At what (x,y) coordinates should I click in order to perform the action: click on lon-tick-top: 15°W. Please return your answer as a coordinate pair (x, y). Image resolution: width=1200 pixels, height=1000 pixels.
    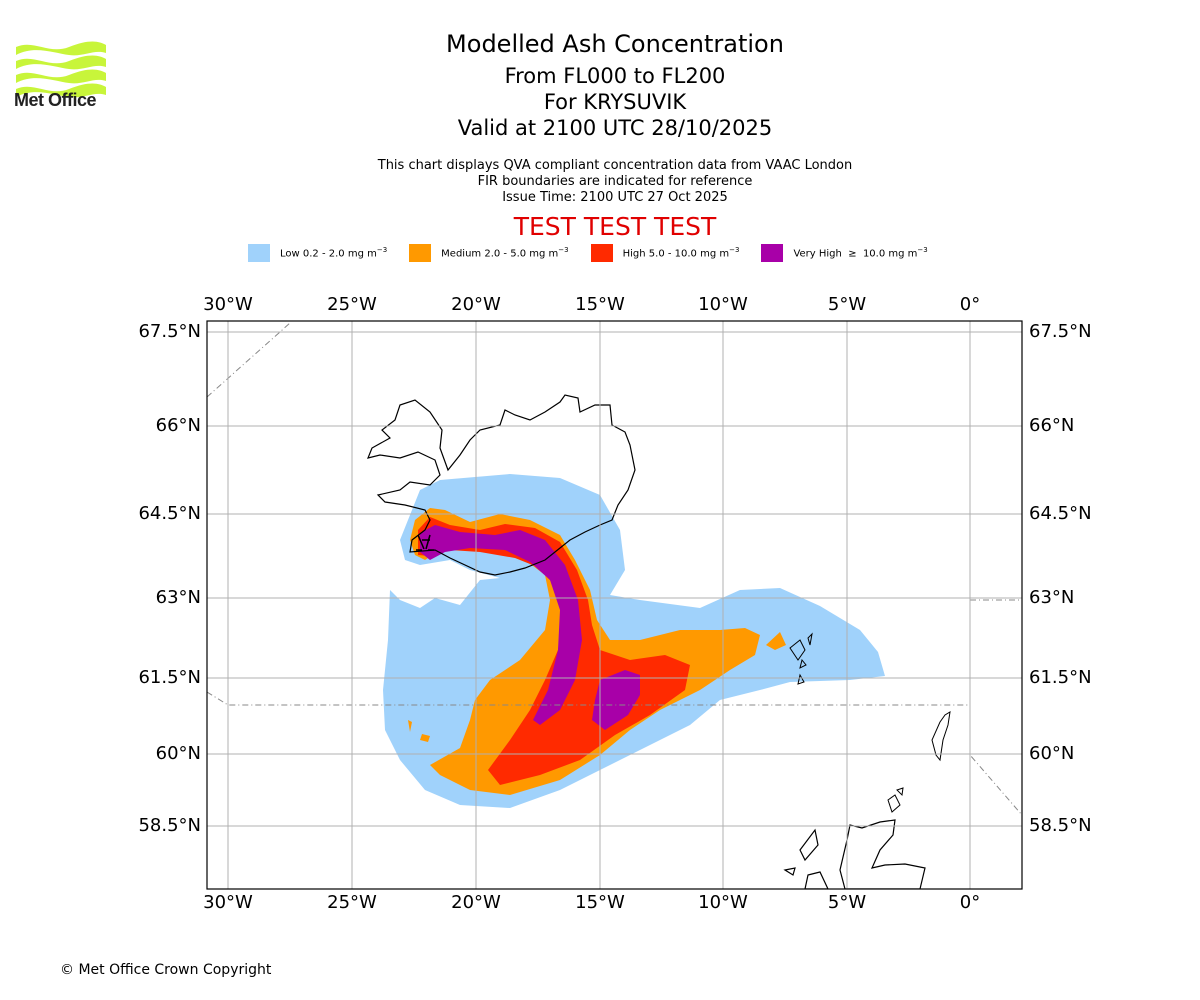
    Looking at the image, I should click on (600, 304).